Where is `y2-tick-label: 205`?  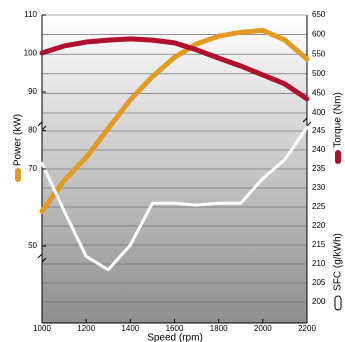
y2-tick-label: 205 is located at coordinates (319, 282).